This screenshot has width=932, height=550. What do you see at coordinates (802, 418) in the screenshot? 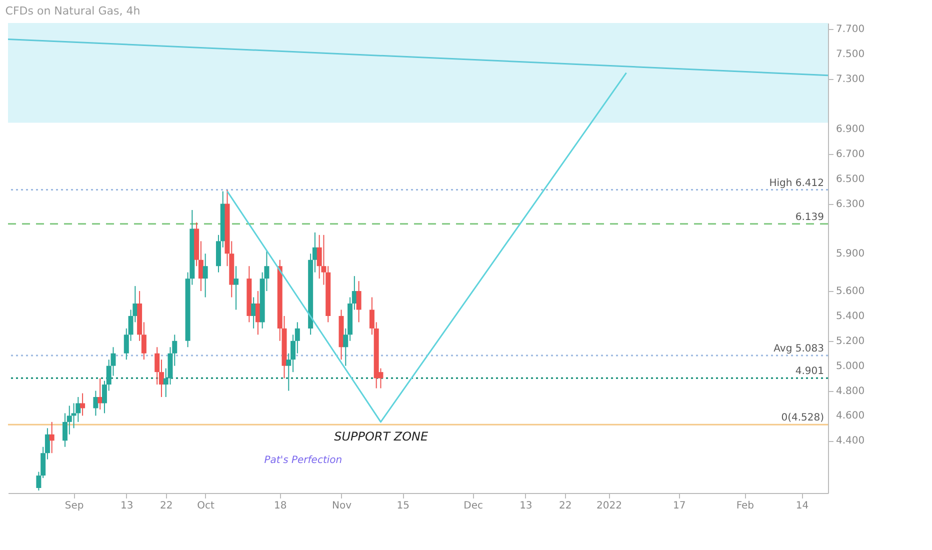
I see `ref-line-label: 0(4.528)` at bounding box center [802, 418].